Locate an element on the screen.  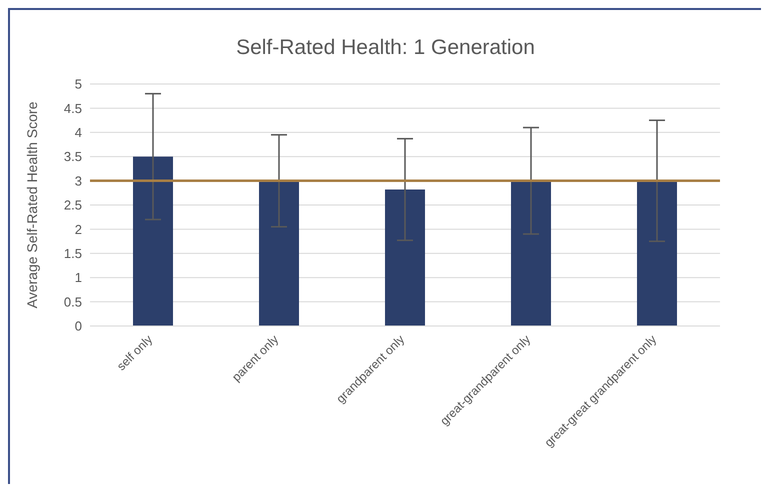
chart-title: Self-Rated Health: 1 Generation is located at coordinates (385, 48).